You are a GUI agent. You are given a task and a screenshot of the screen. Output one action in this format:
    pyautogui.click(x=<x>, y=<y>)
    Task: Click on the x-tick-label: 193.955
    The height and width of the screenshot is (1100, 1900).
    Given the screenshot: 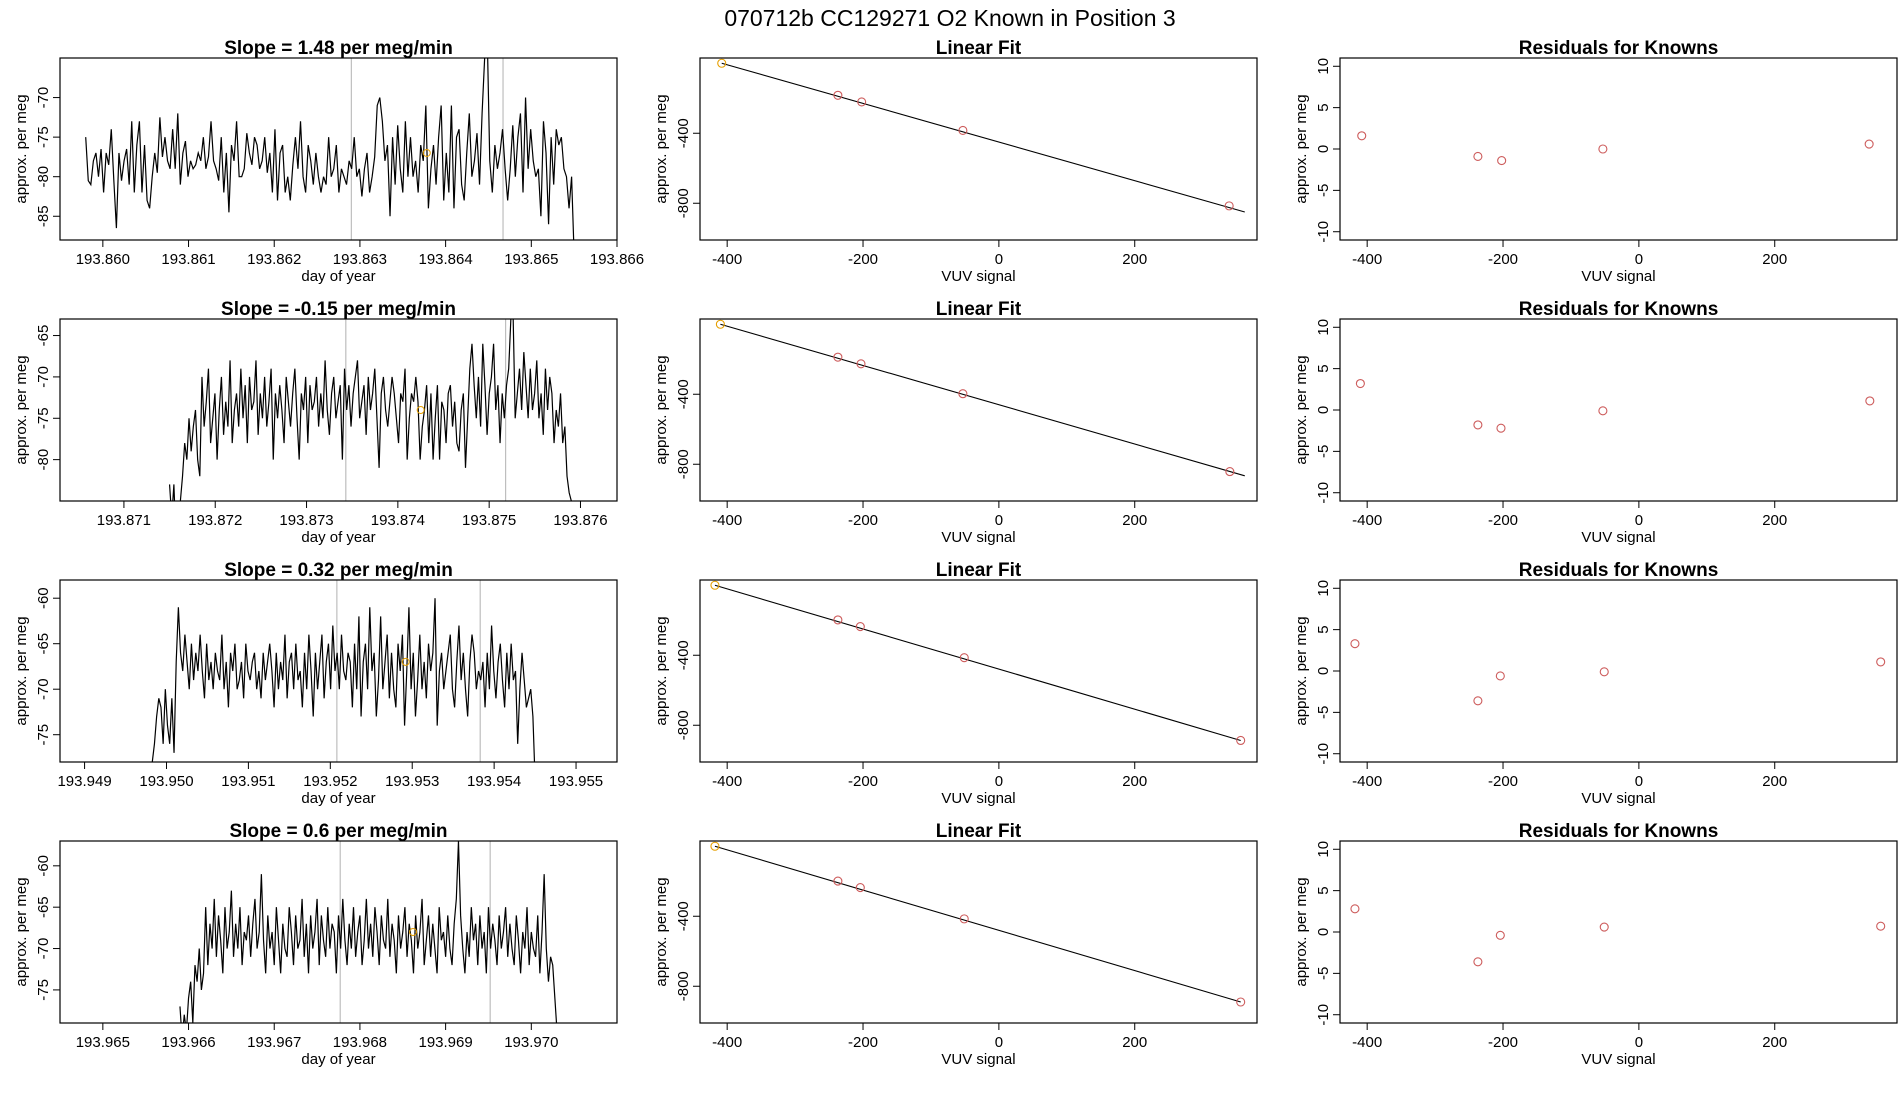 What is the action you would take?
    pyautogui.click(x=576, y=781)
    